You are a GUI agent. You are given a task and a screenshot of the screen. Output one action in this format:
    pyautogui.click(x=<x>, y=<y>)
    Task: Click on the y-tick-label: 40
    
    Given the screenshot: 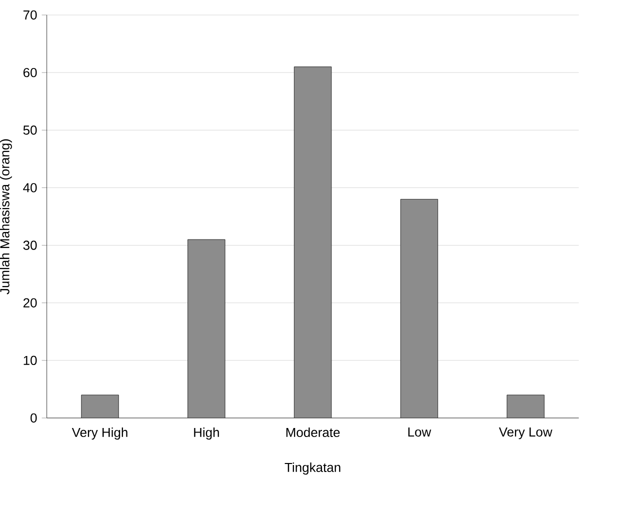 What is the action you would take?
    pyautogui.click(x=30, y=187)
    